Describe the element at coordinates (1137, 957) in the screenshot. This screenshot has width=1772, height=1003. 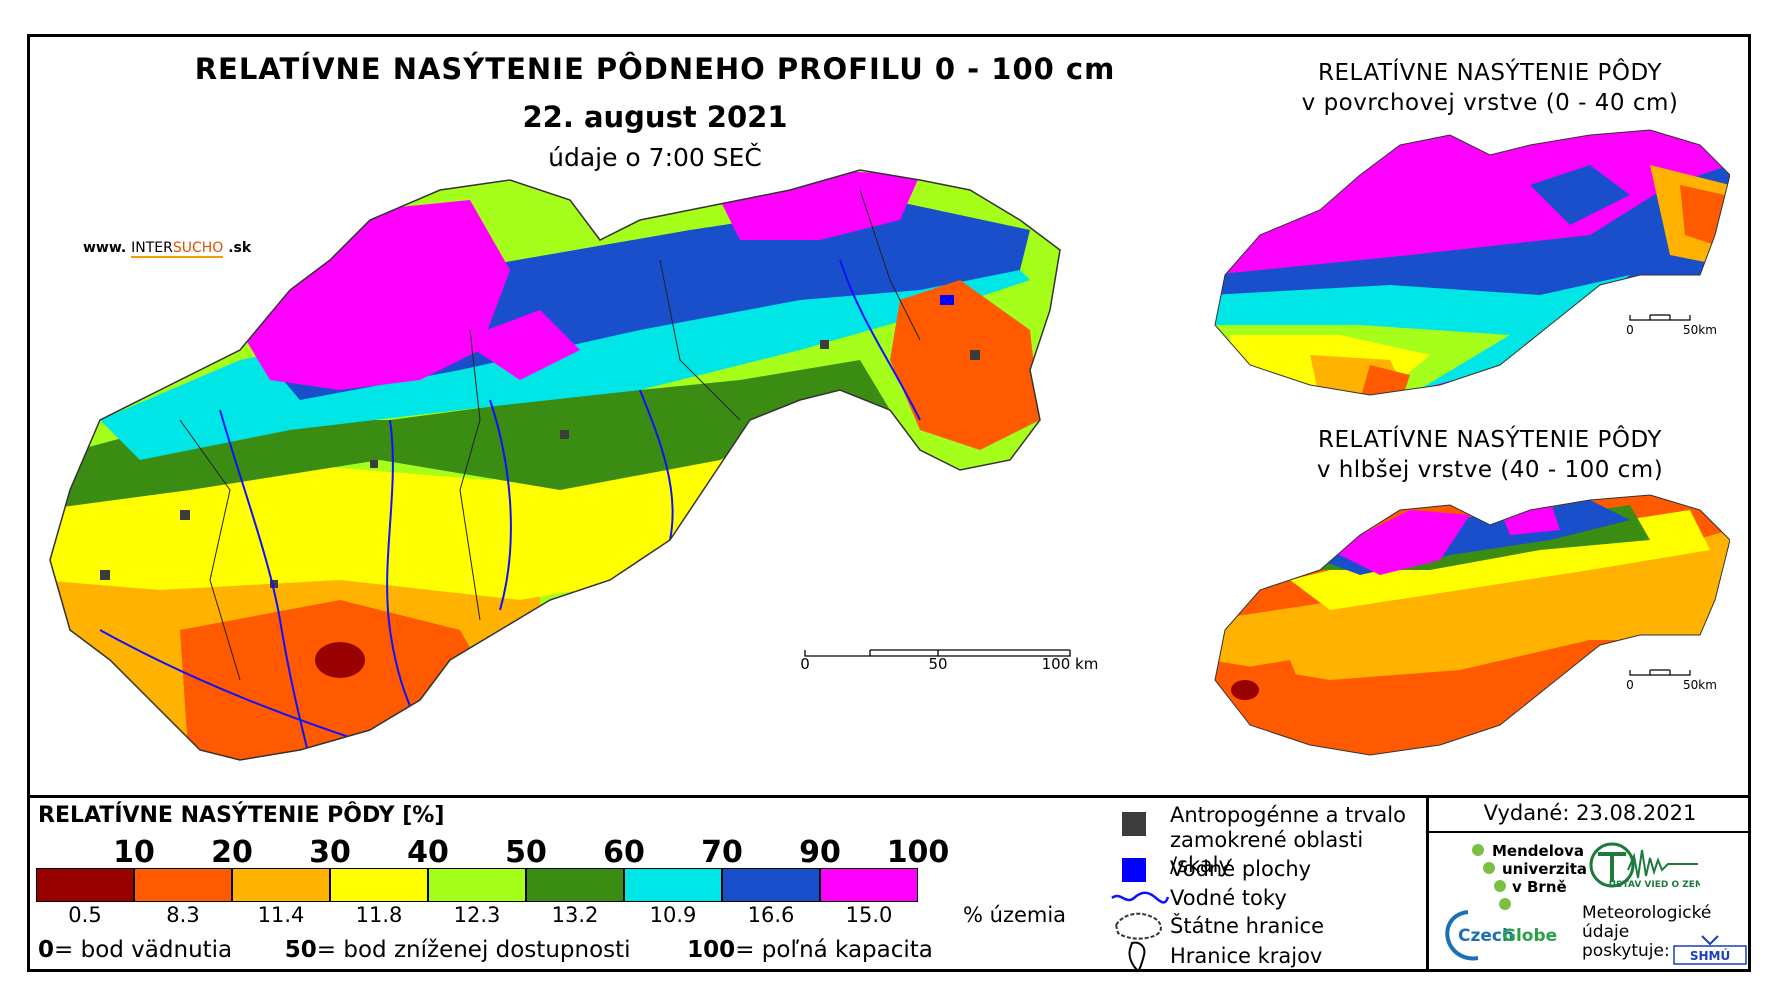
I see `region-border-icon` at that location.